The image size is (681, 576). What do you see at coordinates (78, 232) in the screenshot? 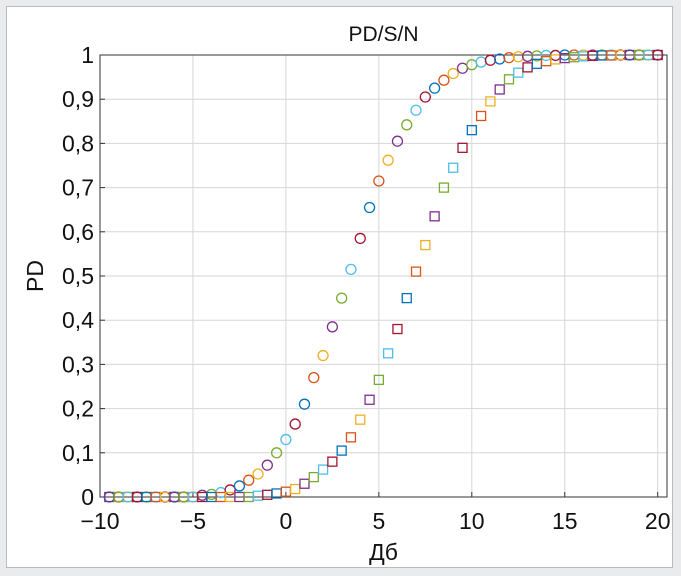
I see `y-tick-label: 0,6` at bounding box center [78, 232].